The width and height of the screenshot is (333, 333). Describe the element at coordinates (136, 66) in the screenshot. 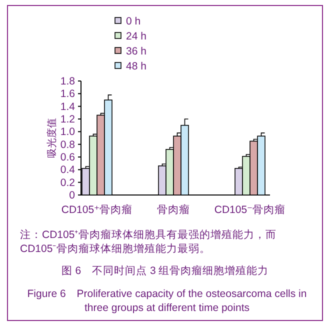

I see `legend-label: 48 h` at that location.